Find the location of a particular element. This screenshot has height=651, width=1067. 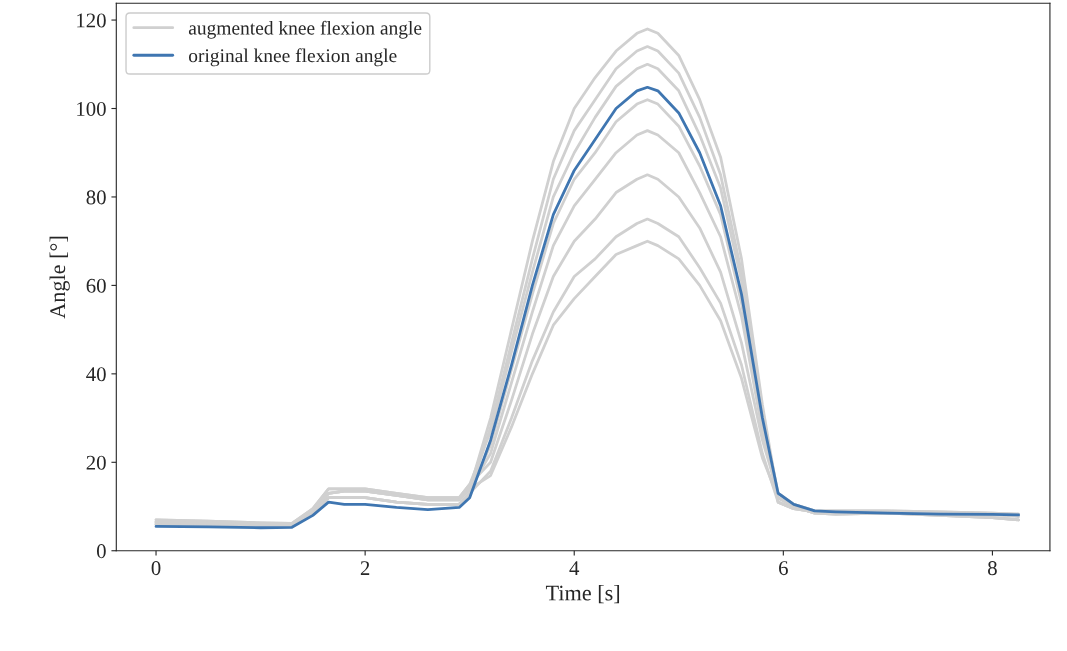

y-tick-label: 40 is located at coordinates (96, 374).